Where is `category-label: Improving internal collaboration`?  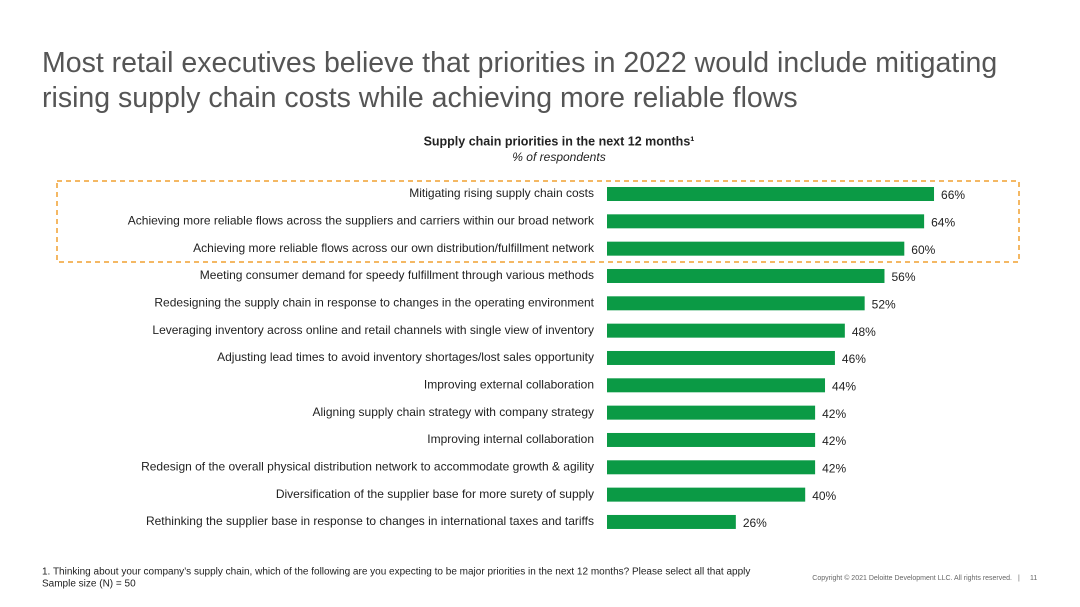 category-label: Improving internal collaboration is located at coordinates (510, 439).